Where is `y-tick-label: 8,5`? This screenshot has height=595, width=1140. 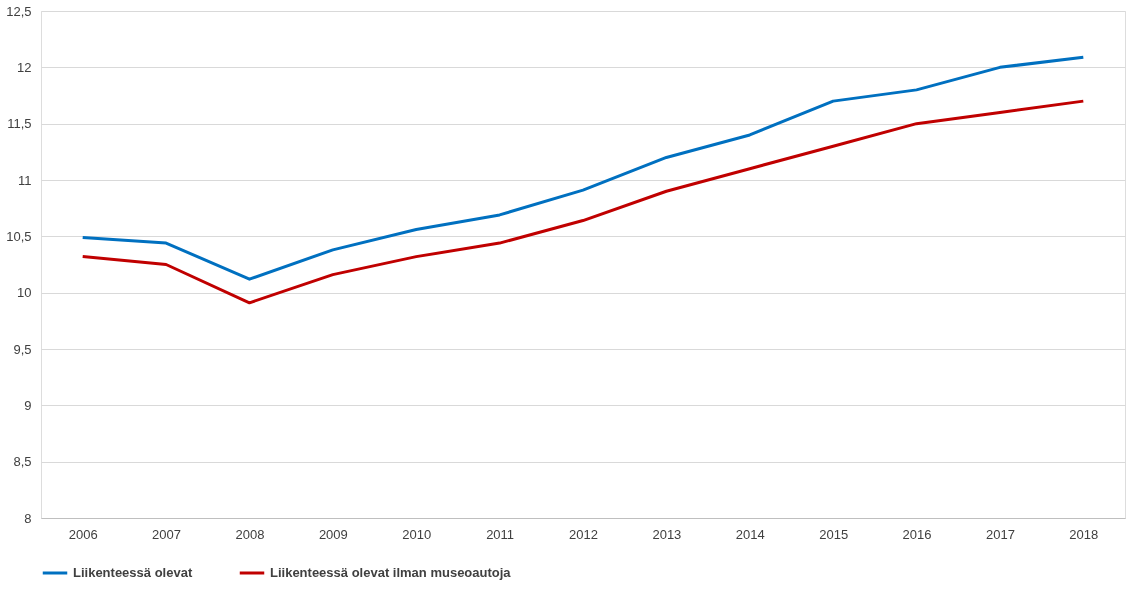 y-tick-label: 8,5 is located at coordinates (22, 462).